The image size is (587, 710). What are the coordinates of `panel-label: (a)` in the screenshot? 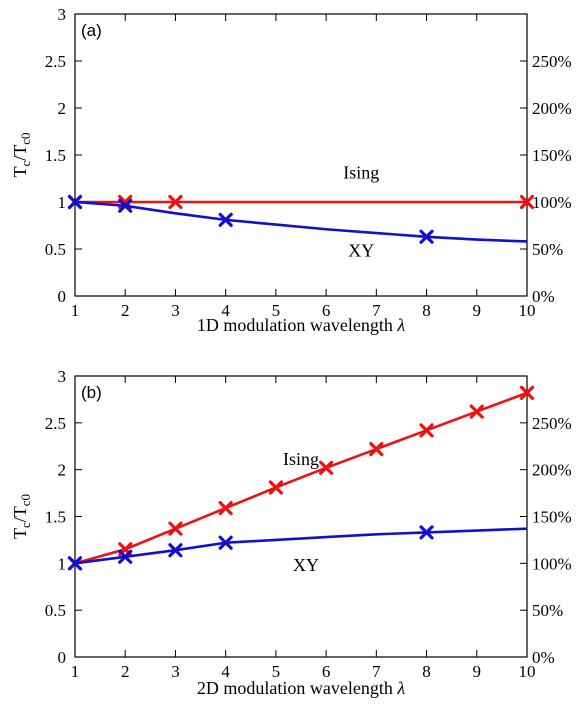 It's located at (91, 30).